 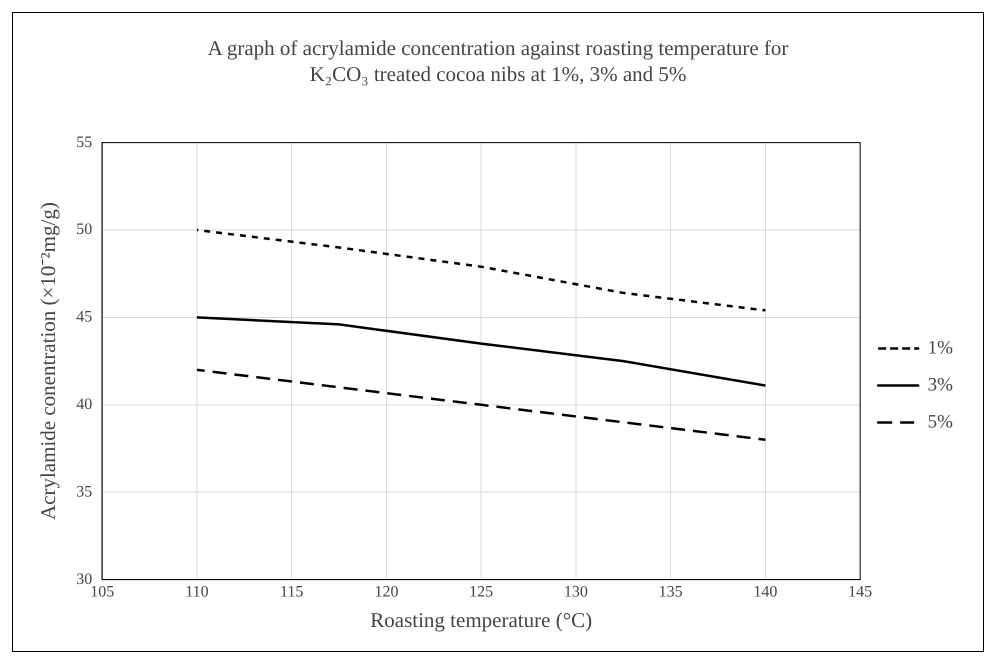 I want to click on y-tick-label: 40, so click(x=84, y=405).